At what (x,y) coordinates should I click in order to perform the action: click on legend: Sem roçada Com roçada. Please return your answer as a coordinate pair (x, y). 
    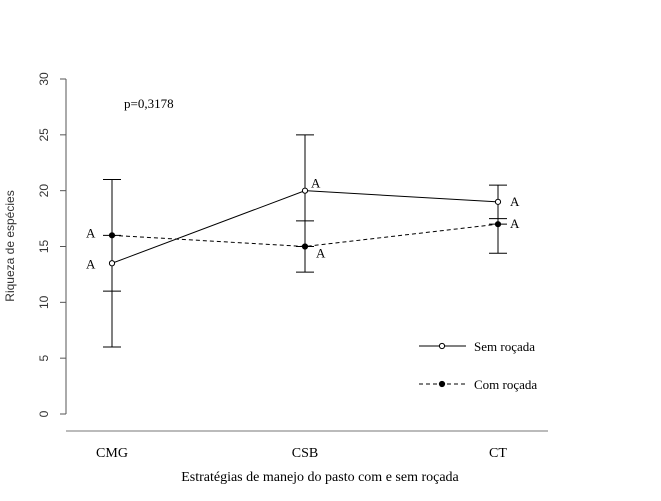
    Looking at the image, I should click on (478, 365).